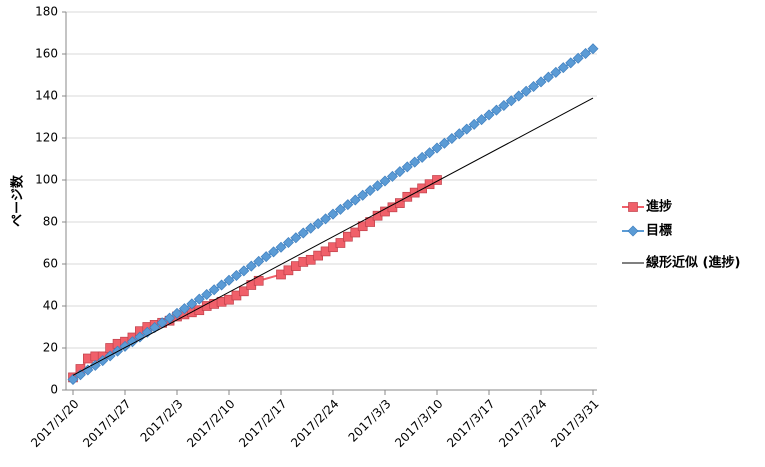 The image size is (765, 467). What do you see at coordinates (693, 263) in the screenshot?
I see `legend-label: 線形近似 (進捗)` at bounding box center [693, 263].